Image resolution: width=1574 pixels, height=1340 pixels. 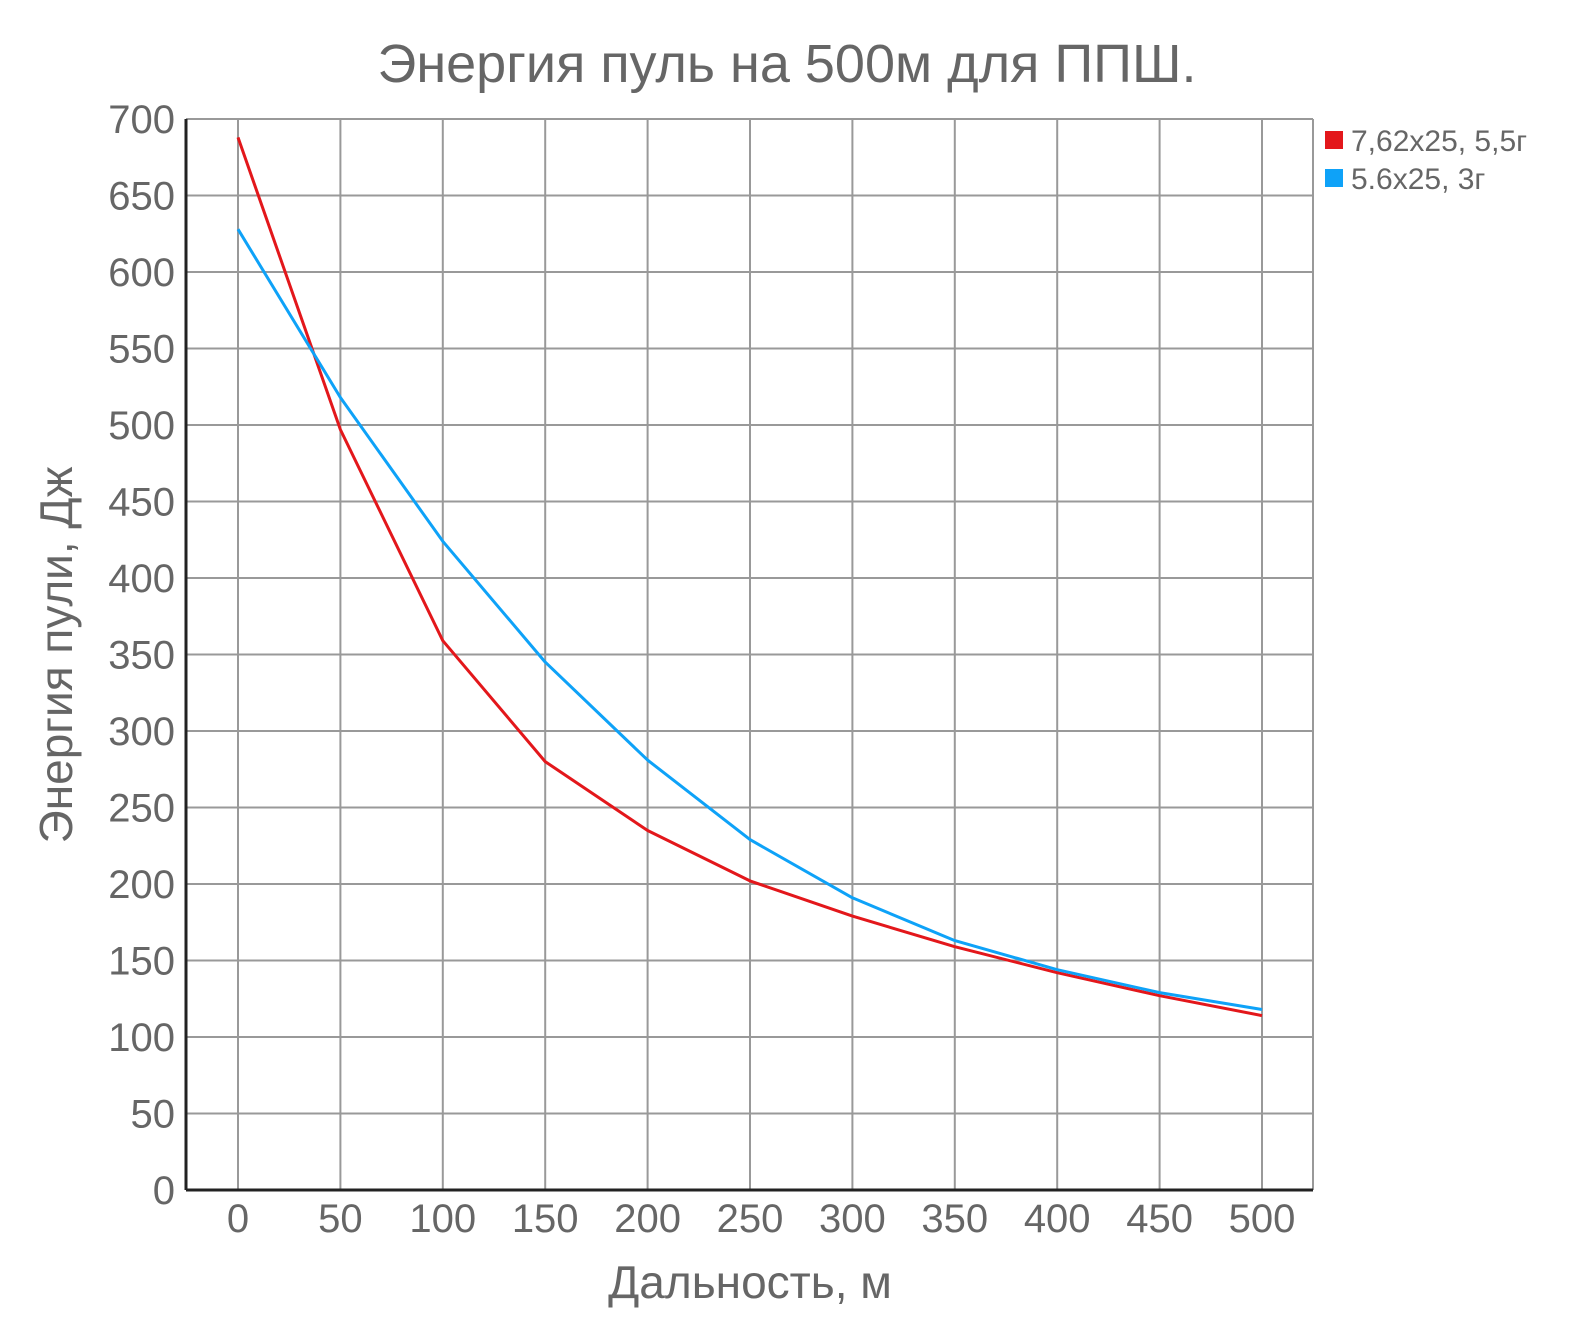 I want to click on y-tick-label: 300, so click(x=141, y=732).